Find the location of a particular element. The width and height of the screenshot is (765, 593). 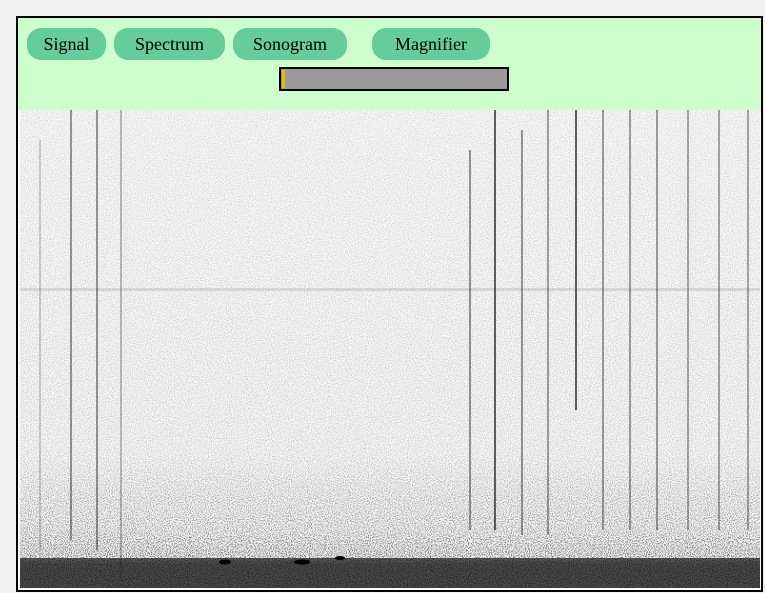

horizontal-band is located at coordinates (390, 289).